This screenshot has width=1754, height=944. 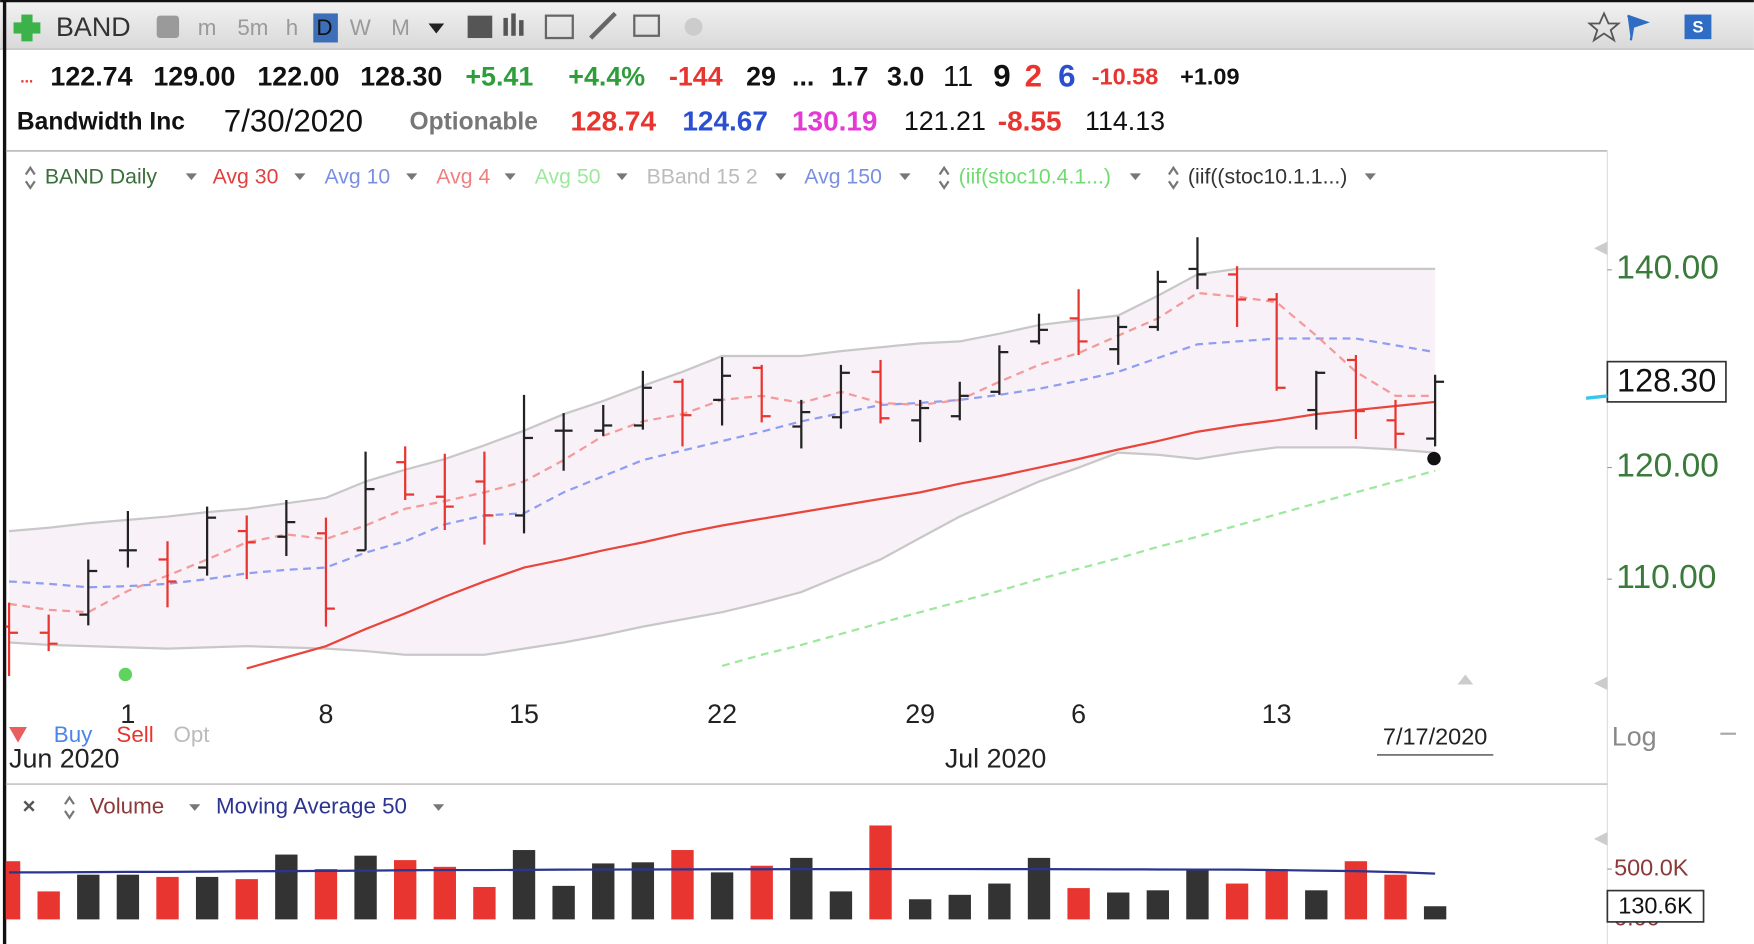 I want to click on add-icon, so click(x=27, y=28).